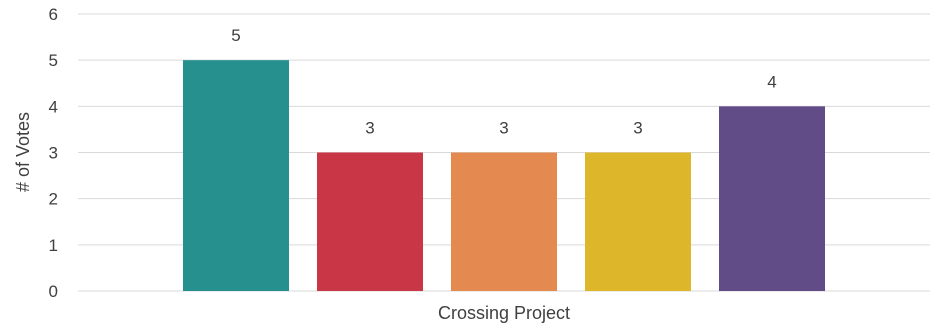  What do you see at coordinates (235, 35) in the screenshot?
I see `data-label: 5` at bounding box center [235, 35].